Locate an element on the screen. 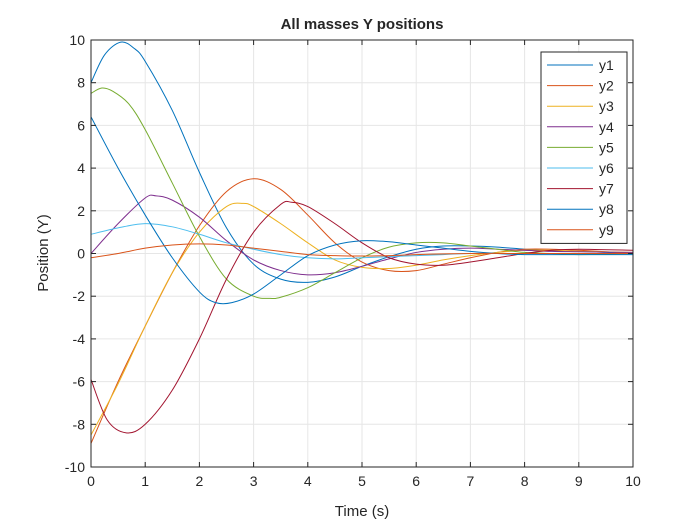 This screenshot has height=525, width=700. x-tick-label: 0 is located at coordinates (91, 481).